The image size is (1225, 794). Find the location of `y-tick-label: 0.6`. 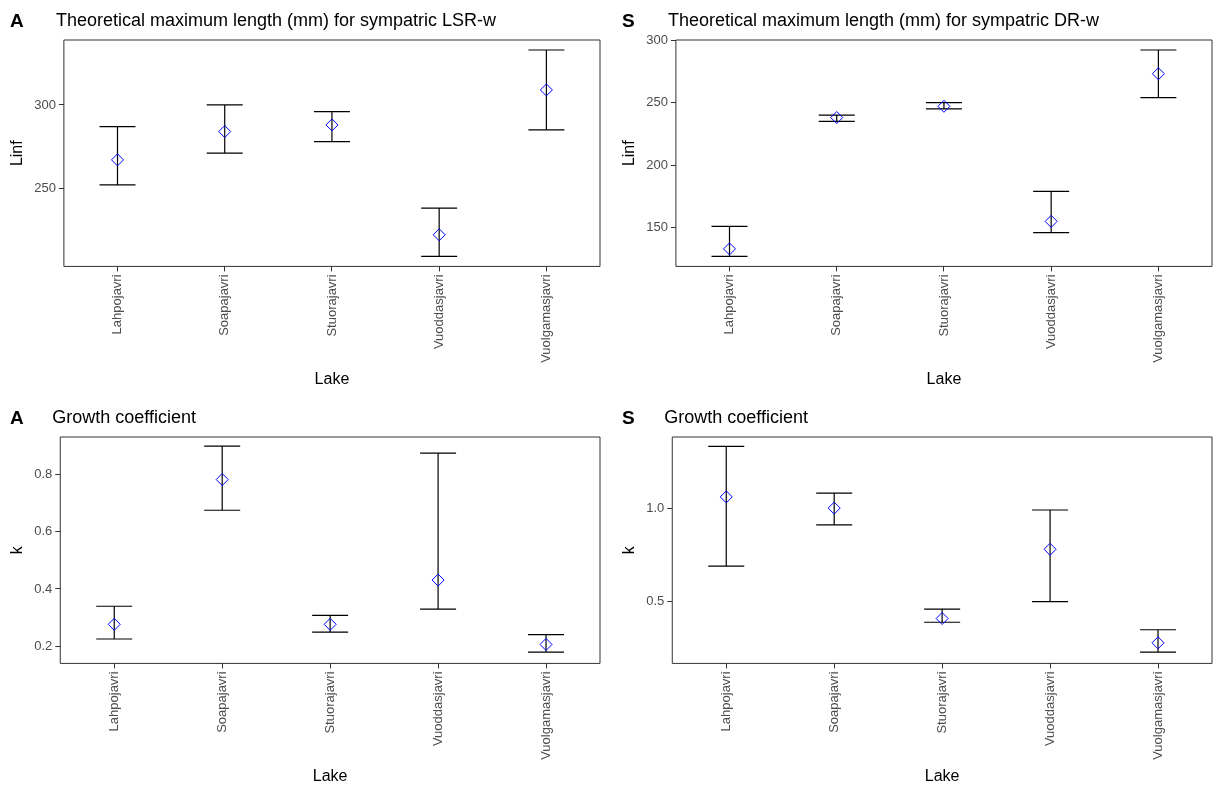

y-tick-label: 0.6 is located at coordinates (43, 531).